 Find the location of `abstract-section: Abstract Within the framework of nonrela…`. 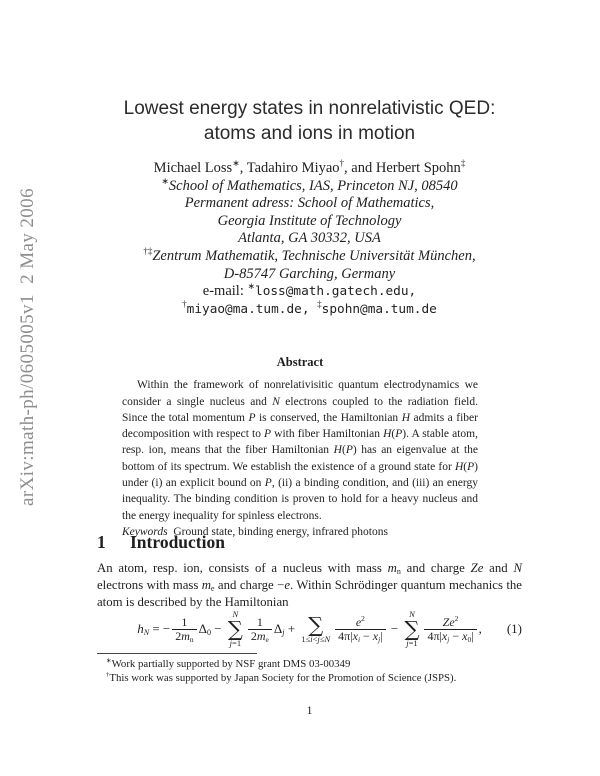

abstract-section: Abstract Within the framework of nonrela… is located at coordinates (300, 447).